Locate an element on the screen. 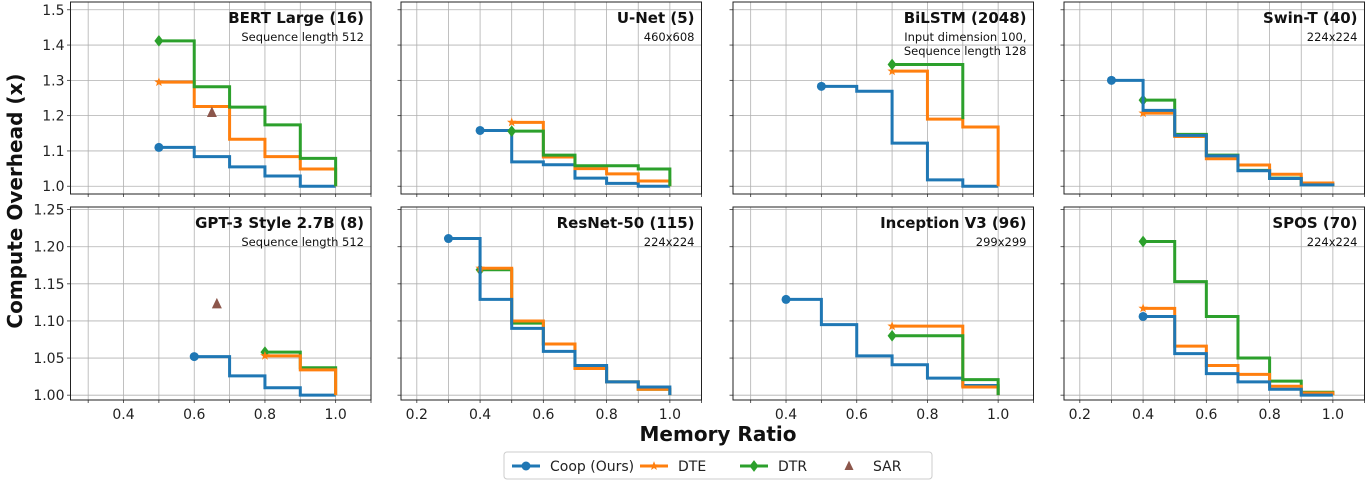 The image size is (1369, 485). panel-title: Inception V3 (96) is located at coordinates (953, 223).